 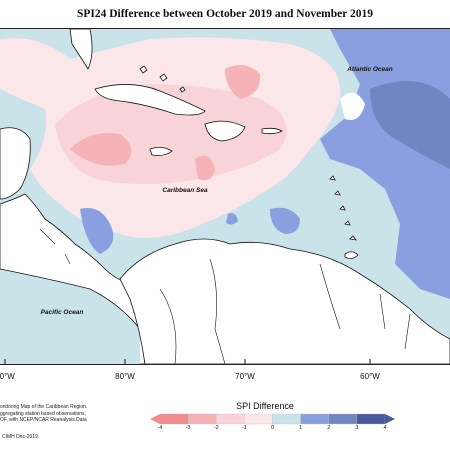 I want to click on footnote-line: onitoring Map of the Caribbean Region., so click(x=44, y=407).